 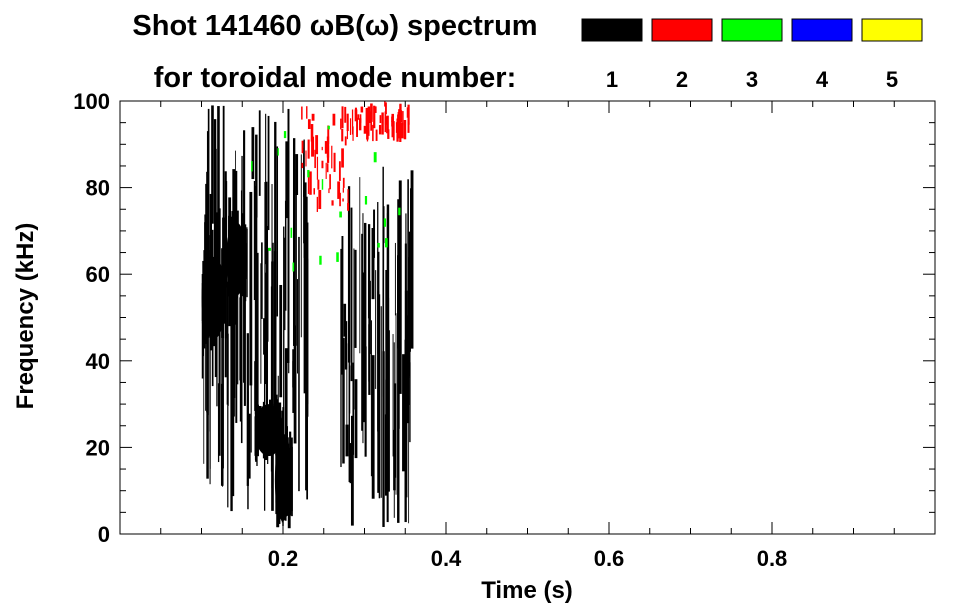 What do you see at coordinates (892, 79) in the screenshot?
I see `legend-label-mode-5: 5` at bounding box center [892, 79].